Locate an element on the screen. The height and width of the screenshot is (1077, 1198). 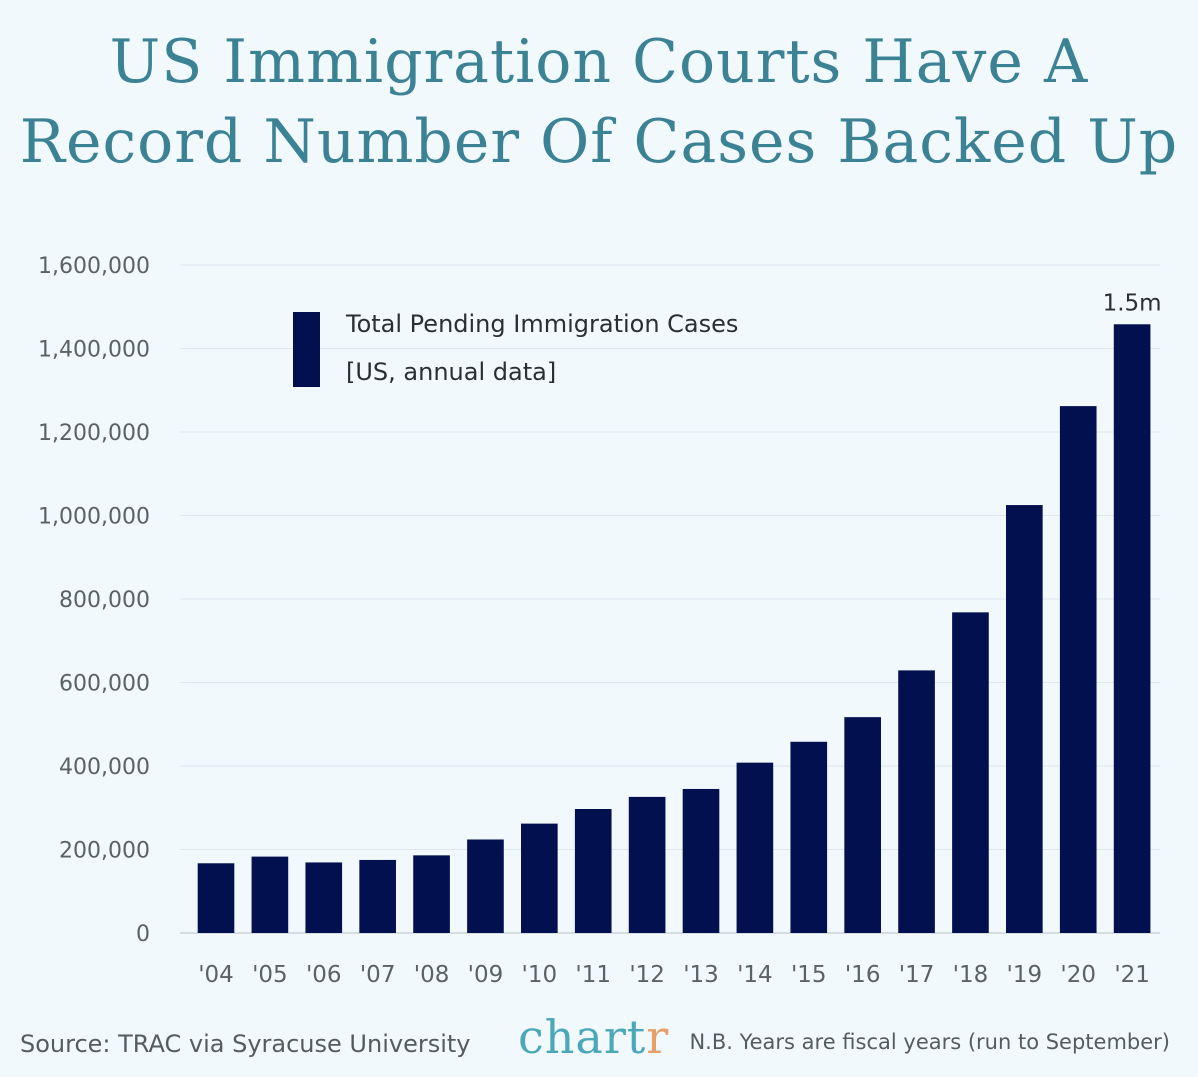
x-tick-label: '19 is located at coordinates (1025, 975).